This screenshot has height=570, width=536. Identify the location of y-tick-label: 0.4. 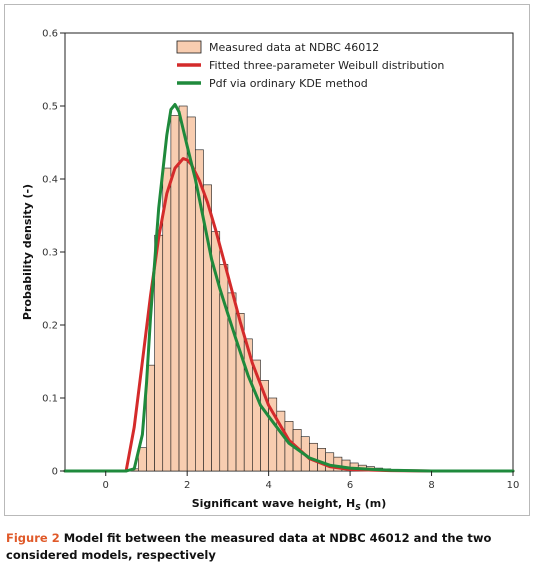
(50, 180).